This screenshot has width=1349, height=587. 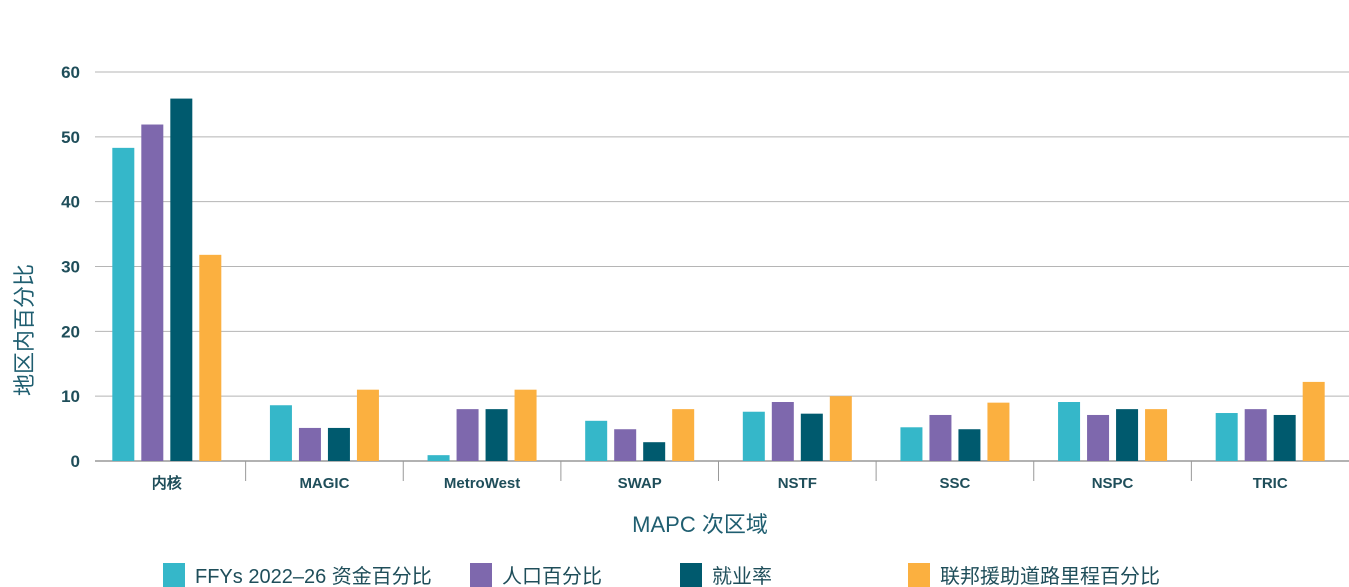 I want to click on x-tick-label: SWAP, so click(x=640, y=483).